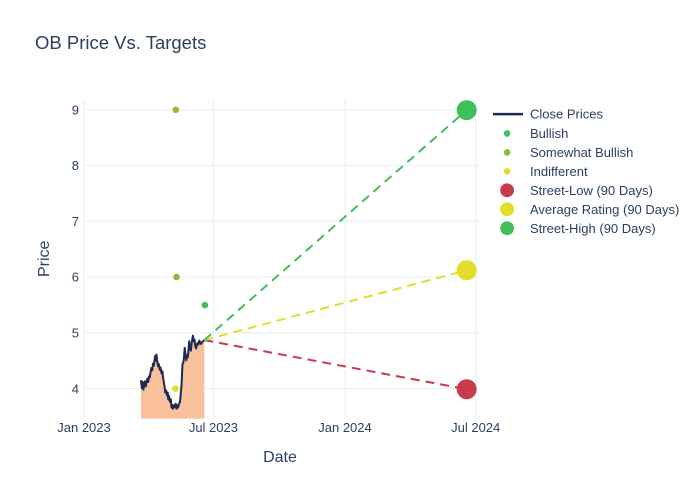 The width and height of the screenshot is (700, 500). Describe the element at coordinates (581, 152) in the screenshot. I see `svg-text: Somewhat Bullish` at that location.